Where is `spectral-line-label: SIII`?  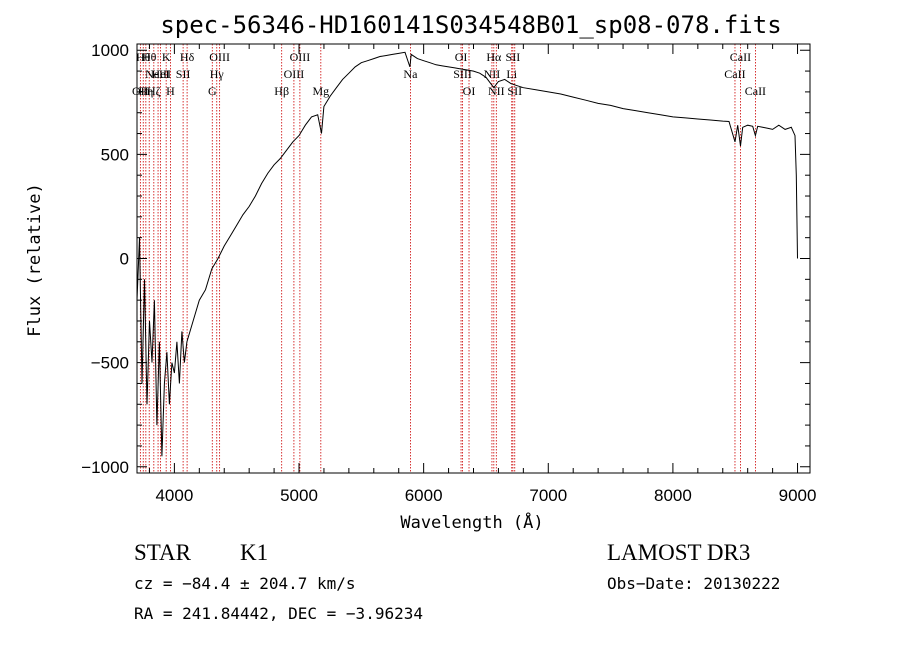
spectral-line-label: SIII is located at coordinates (462, 74).